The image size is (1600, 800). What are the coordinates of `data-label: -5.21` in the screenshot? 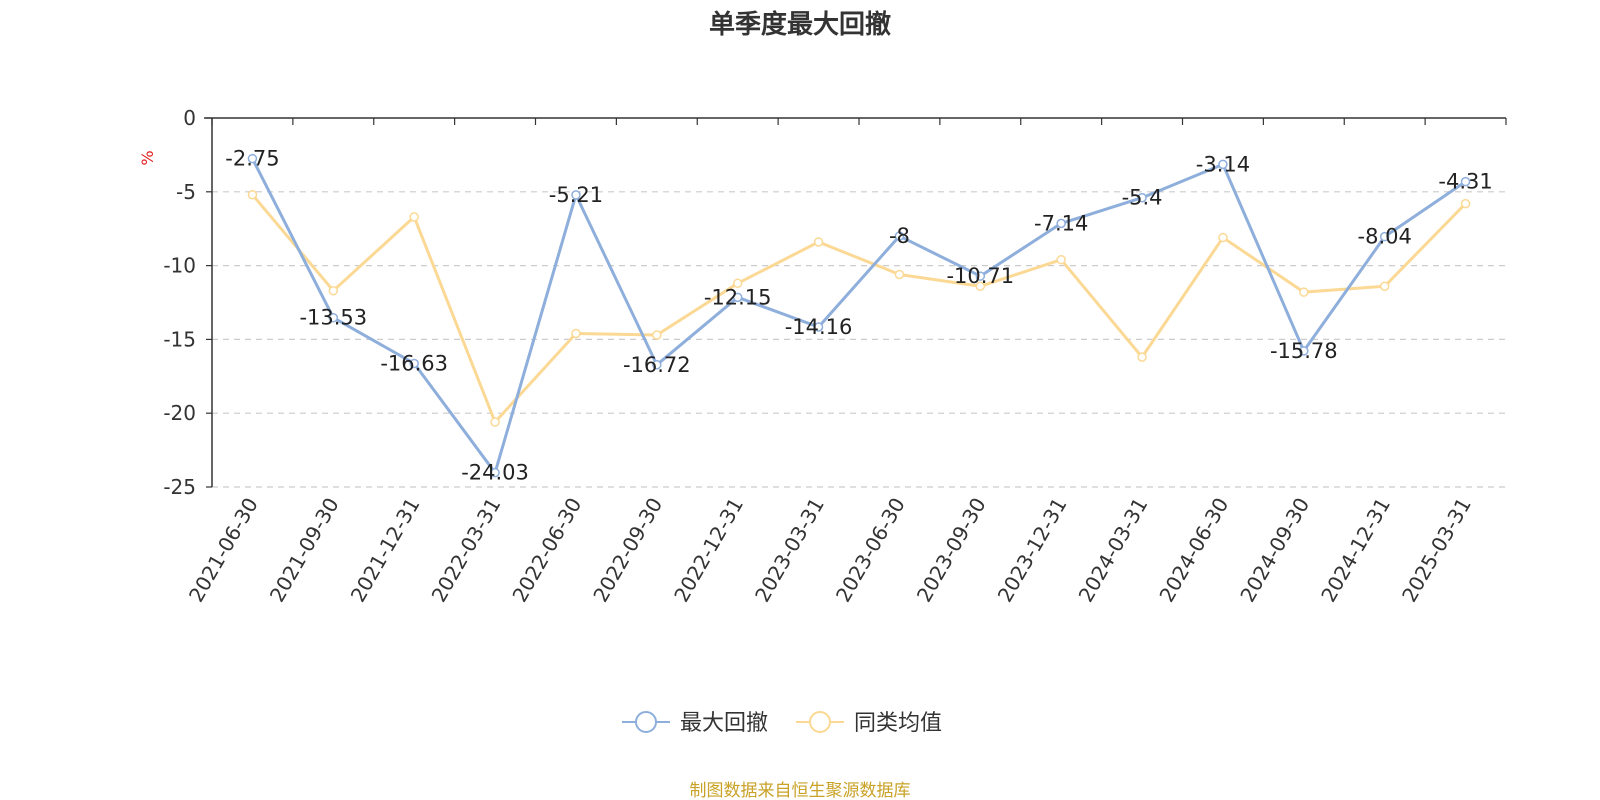 It's located at (576, 195).